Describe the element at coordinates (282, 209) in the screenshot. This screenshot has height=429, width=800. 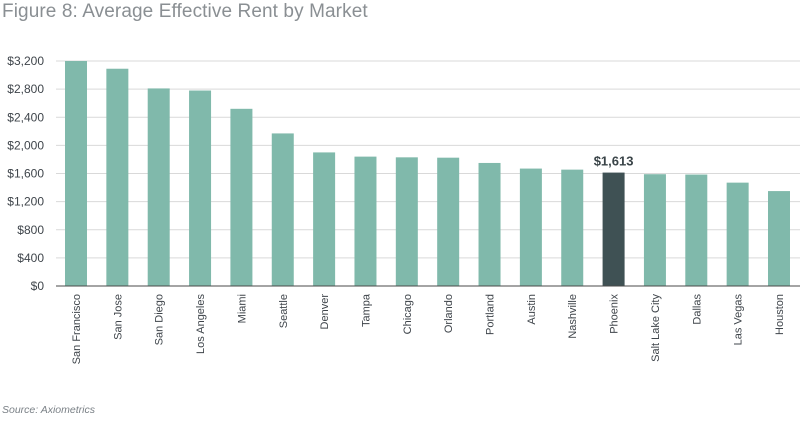
I see `bar-seattle` at that location.